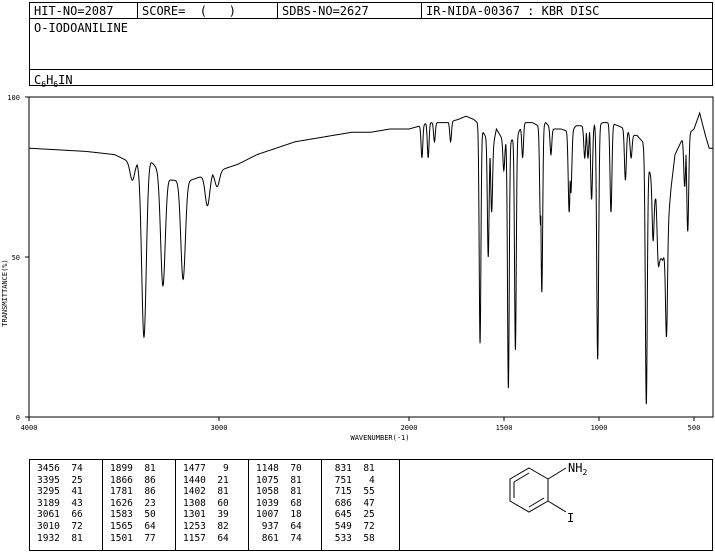  I want to click on y-tick-label: 50, so click(16, 258).